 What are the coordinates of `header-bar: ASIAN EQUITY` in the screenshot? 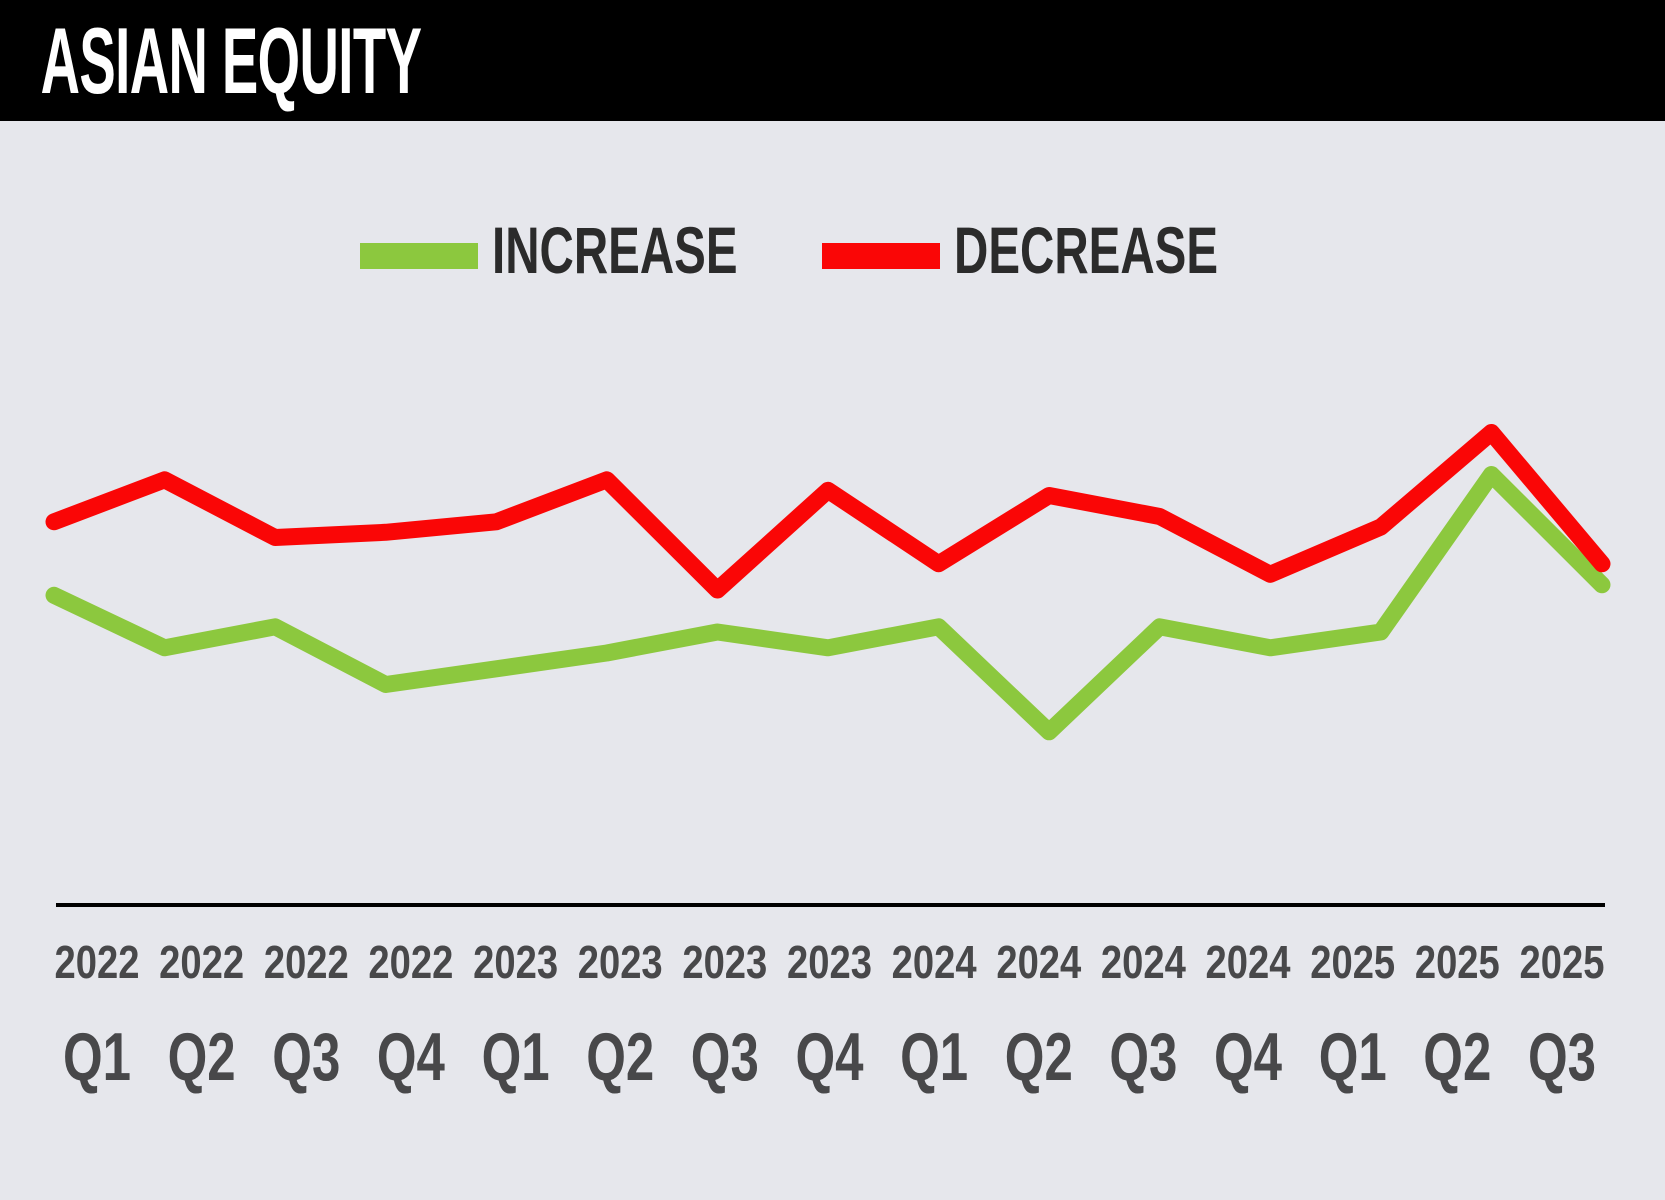 It's located at (832, 60).